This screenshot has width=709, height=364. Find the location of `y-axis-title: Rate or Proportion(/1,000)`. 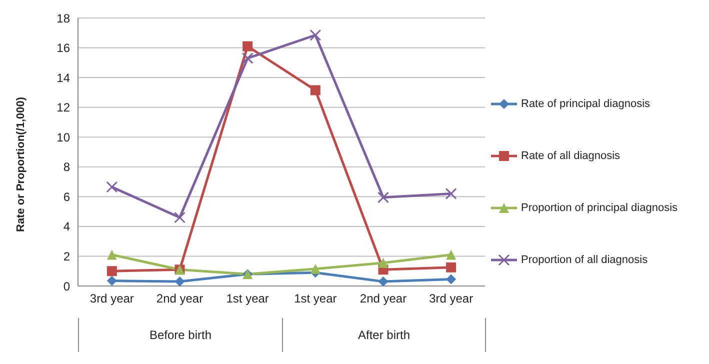

y-axis-title: Rate or Proportion(/1,000) is located at coordinates (20, 164).